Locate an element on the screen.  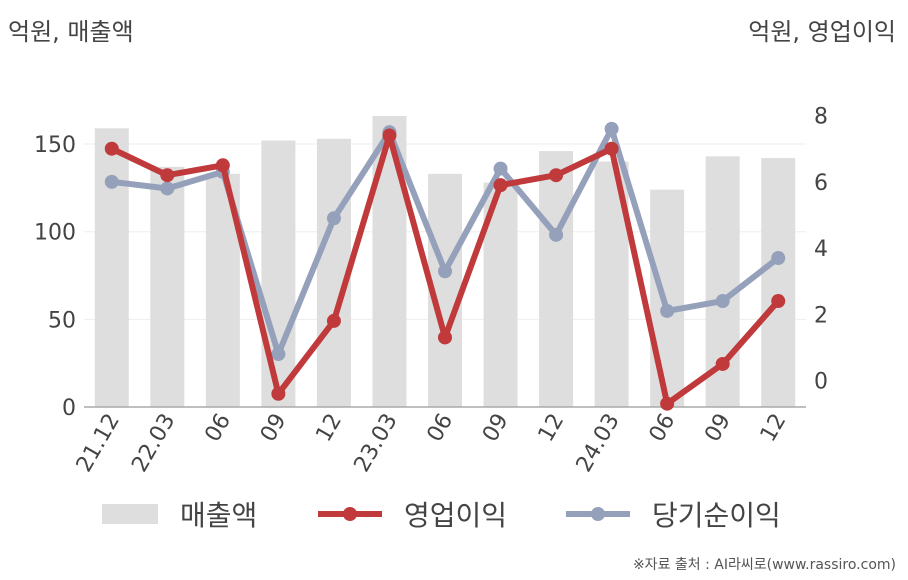
legend-item-net-income: 당기순이익 is located at coordinates (673, 514).